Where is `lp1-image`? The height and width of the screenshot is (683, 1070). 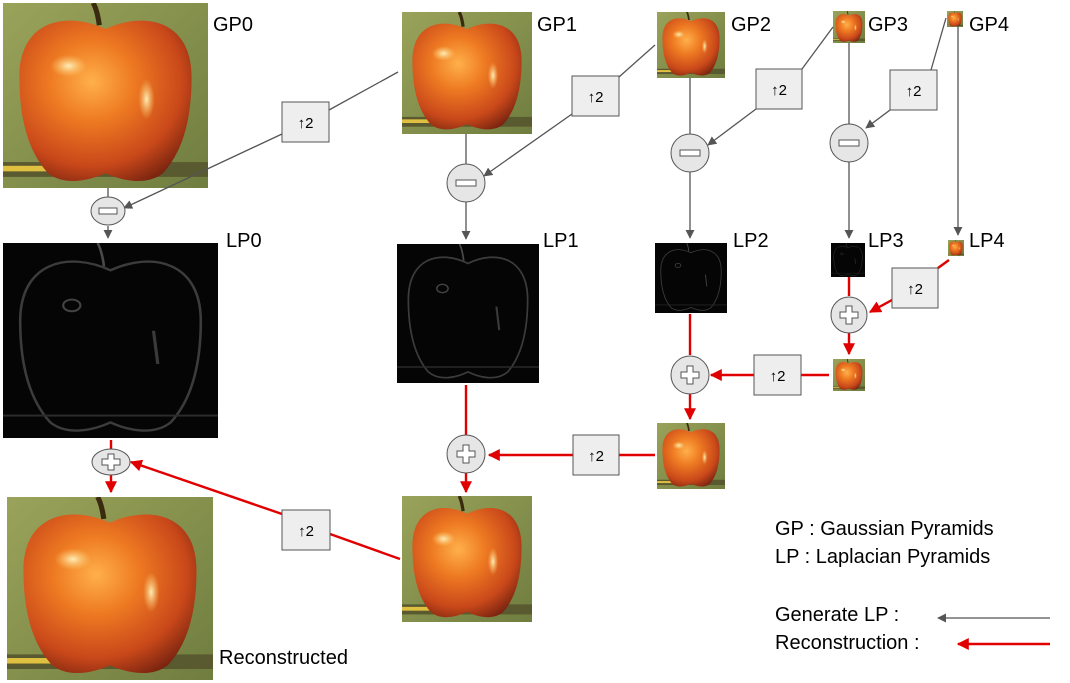
lp1-image is located at coordinates (468, 313).